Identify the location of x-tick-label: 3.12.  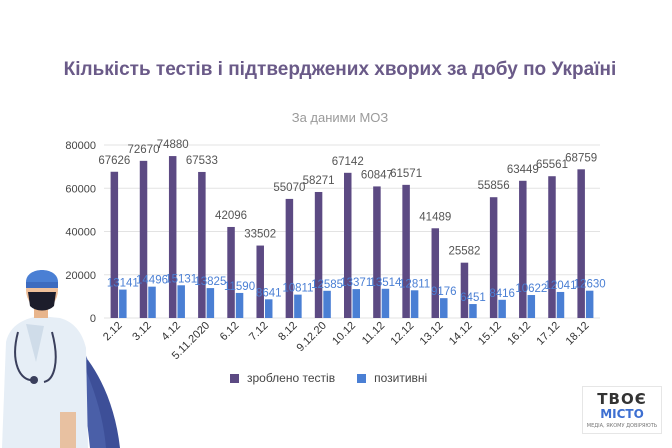
(142, 332).